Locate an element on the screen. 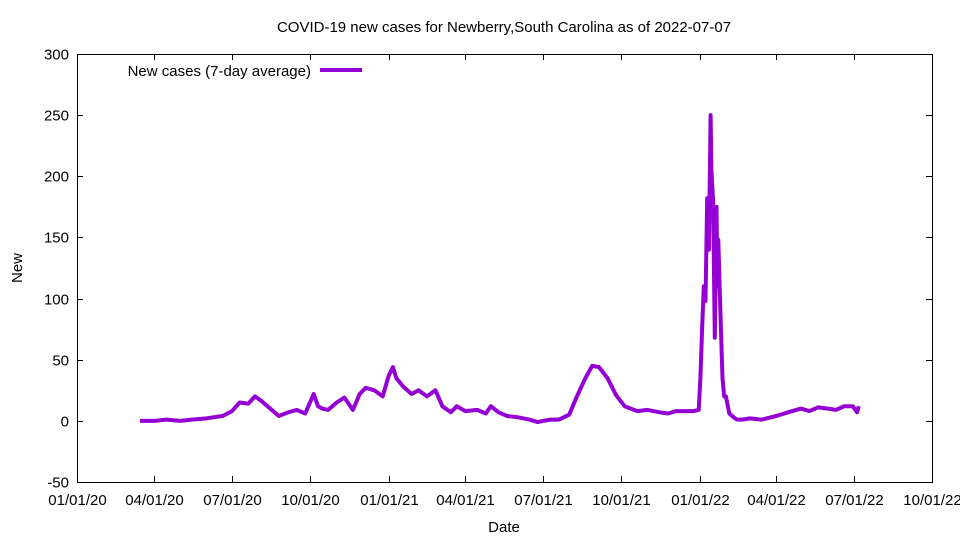  x-tick-label: 10/01/20 is located at coordinates (310, 500).